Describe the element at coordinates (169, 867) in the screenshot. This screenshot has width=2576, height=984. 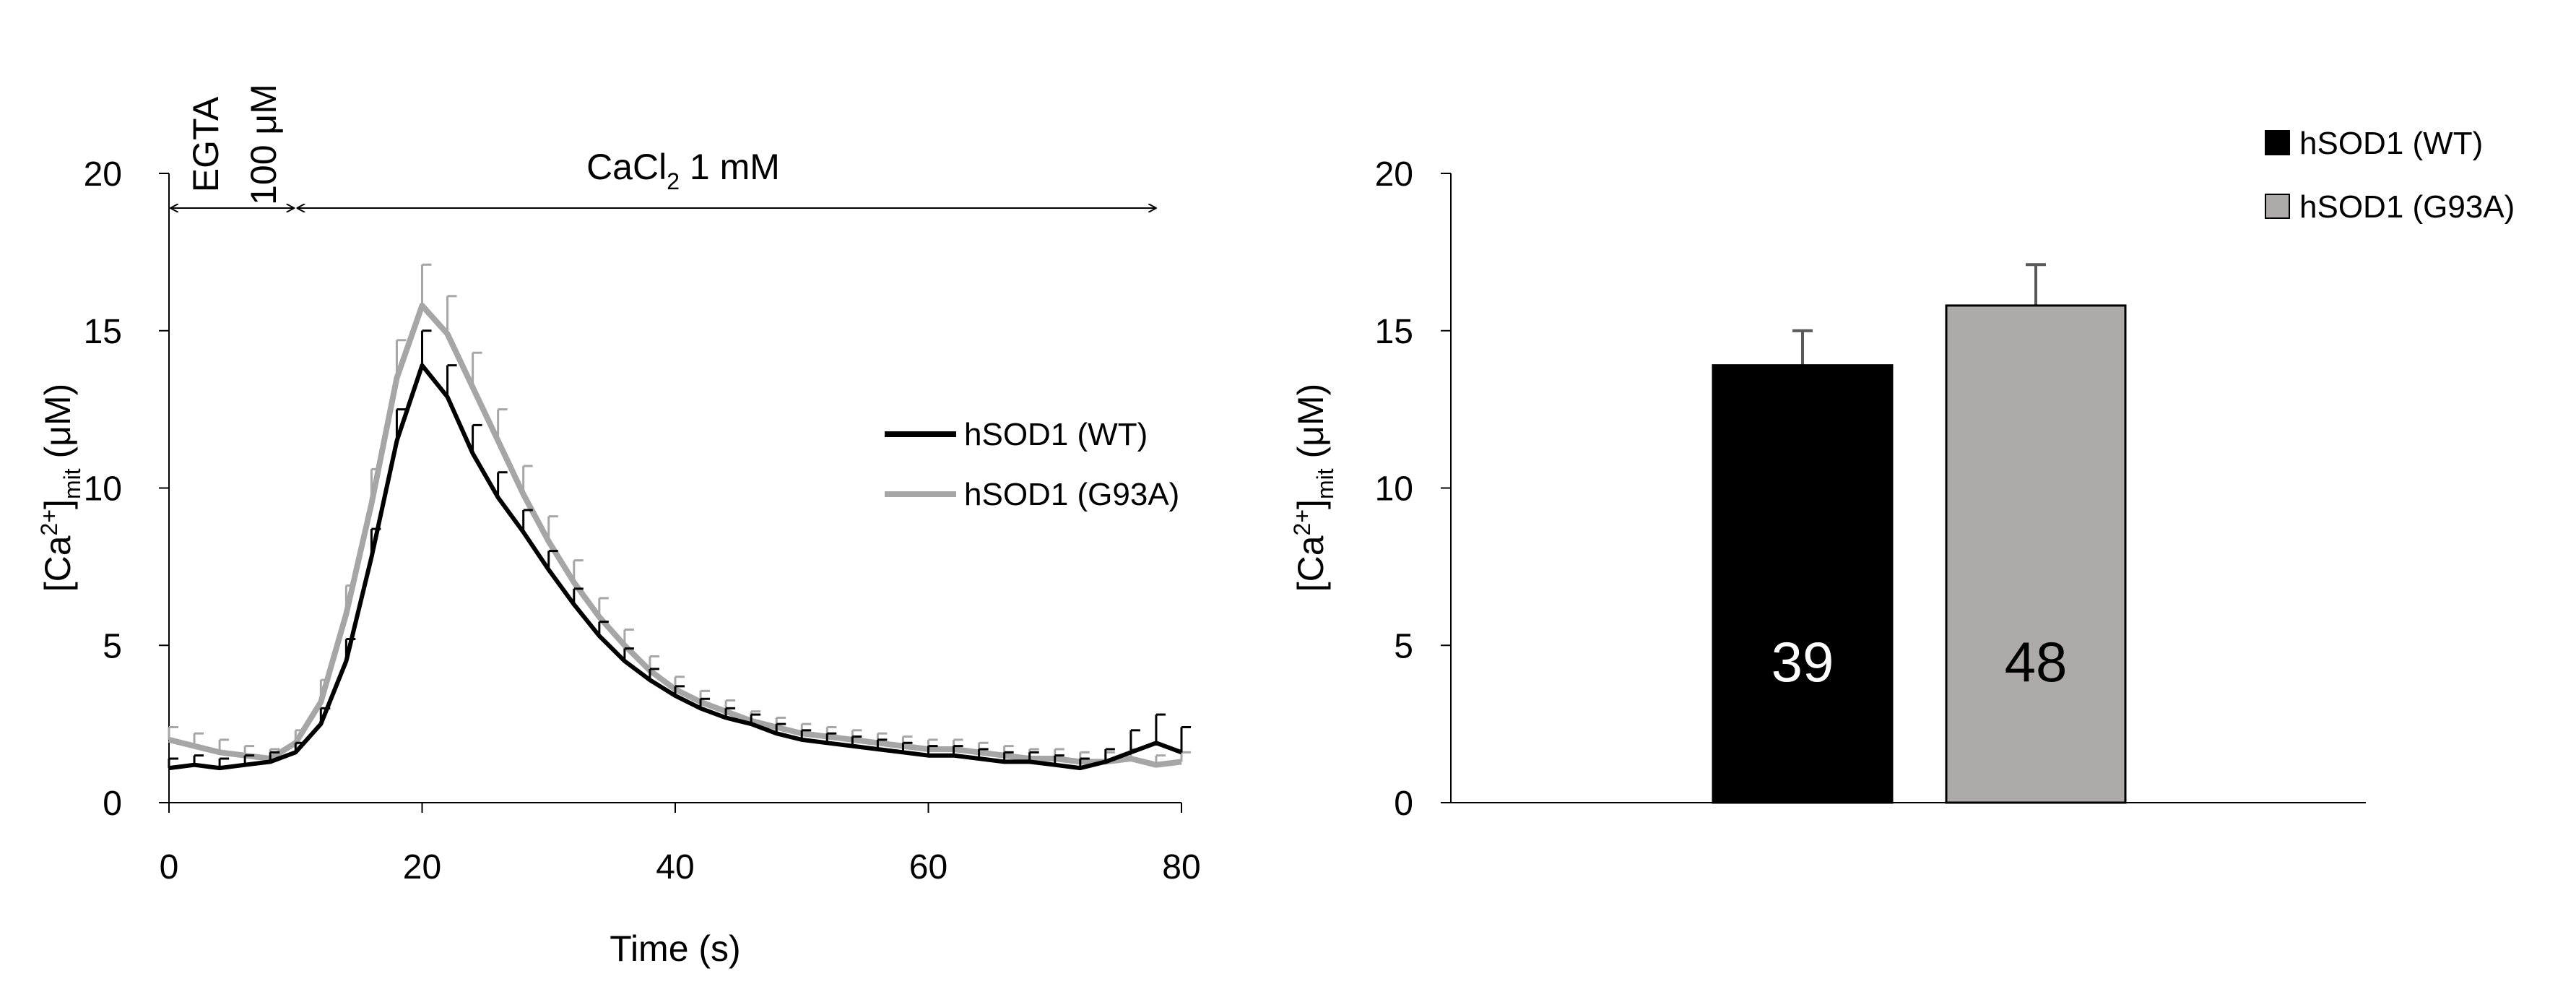
I see `line-chart-x-tick-label: 0` at that location.